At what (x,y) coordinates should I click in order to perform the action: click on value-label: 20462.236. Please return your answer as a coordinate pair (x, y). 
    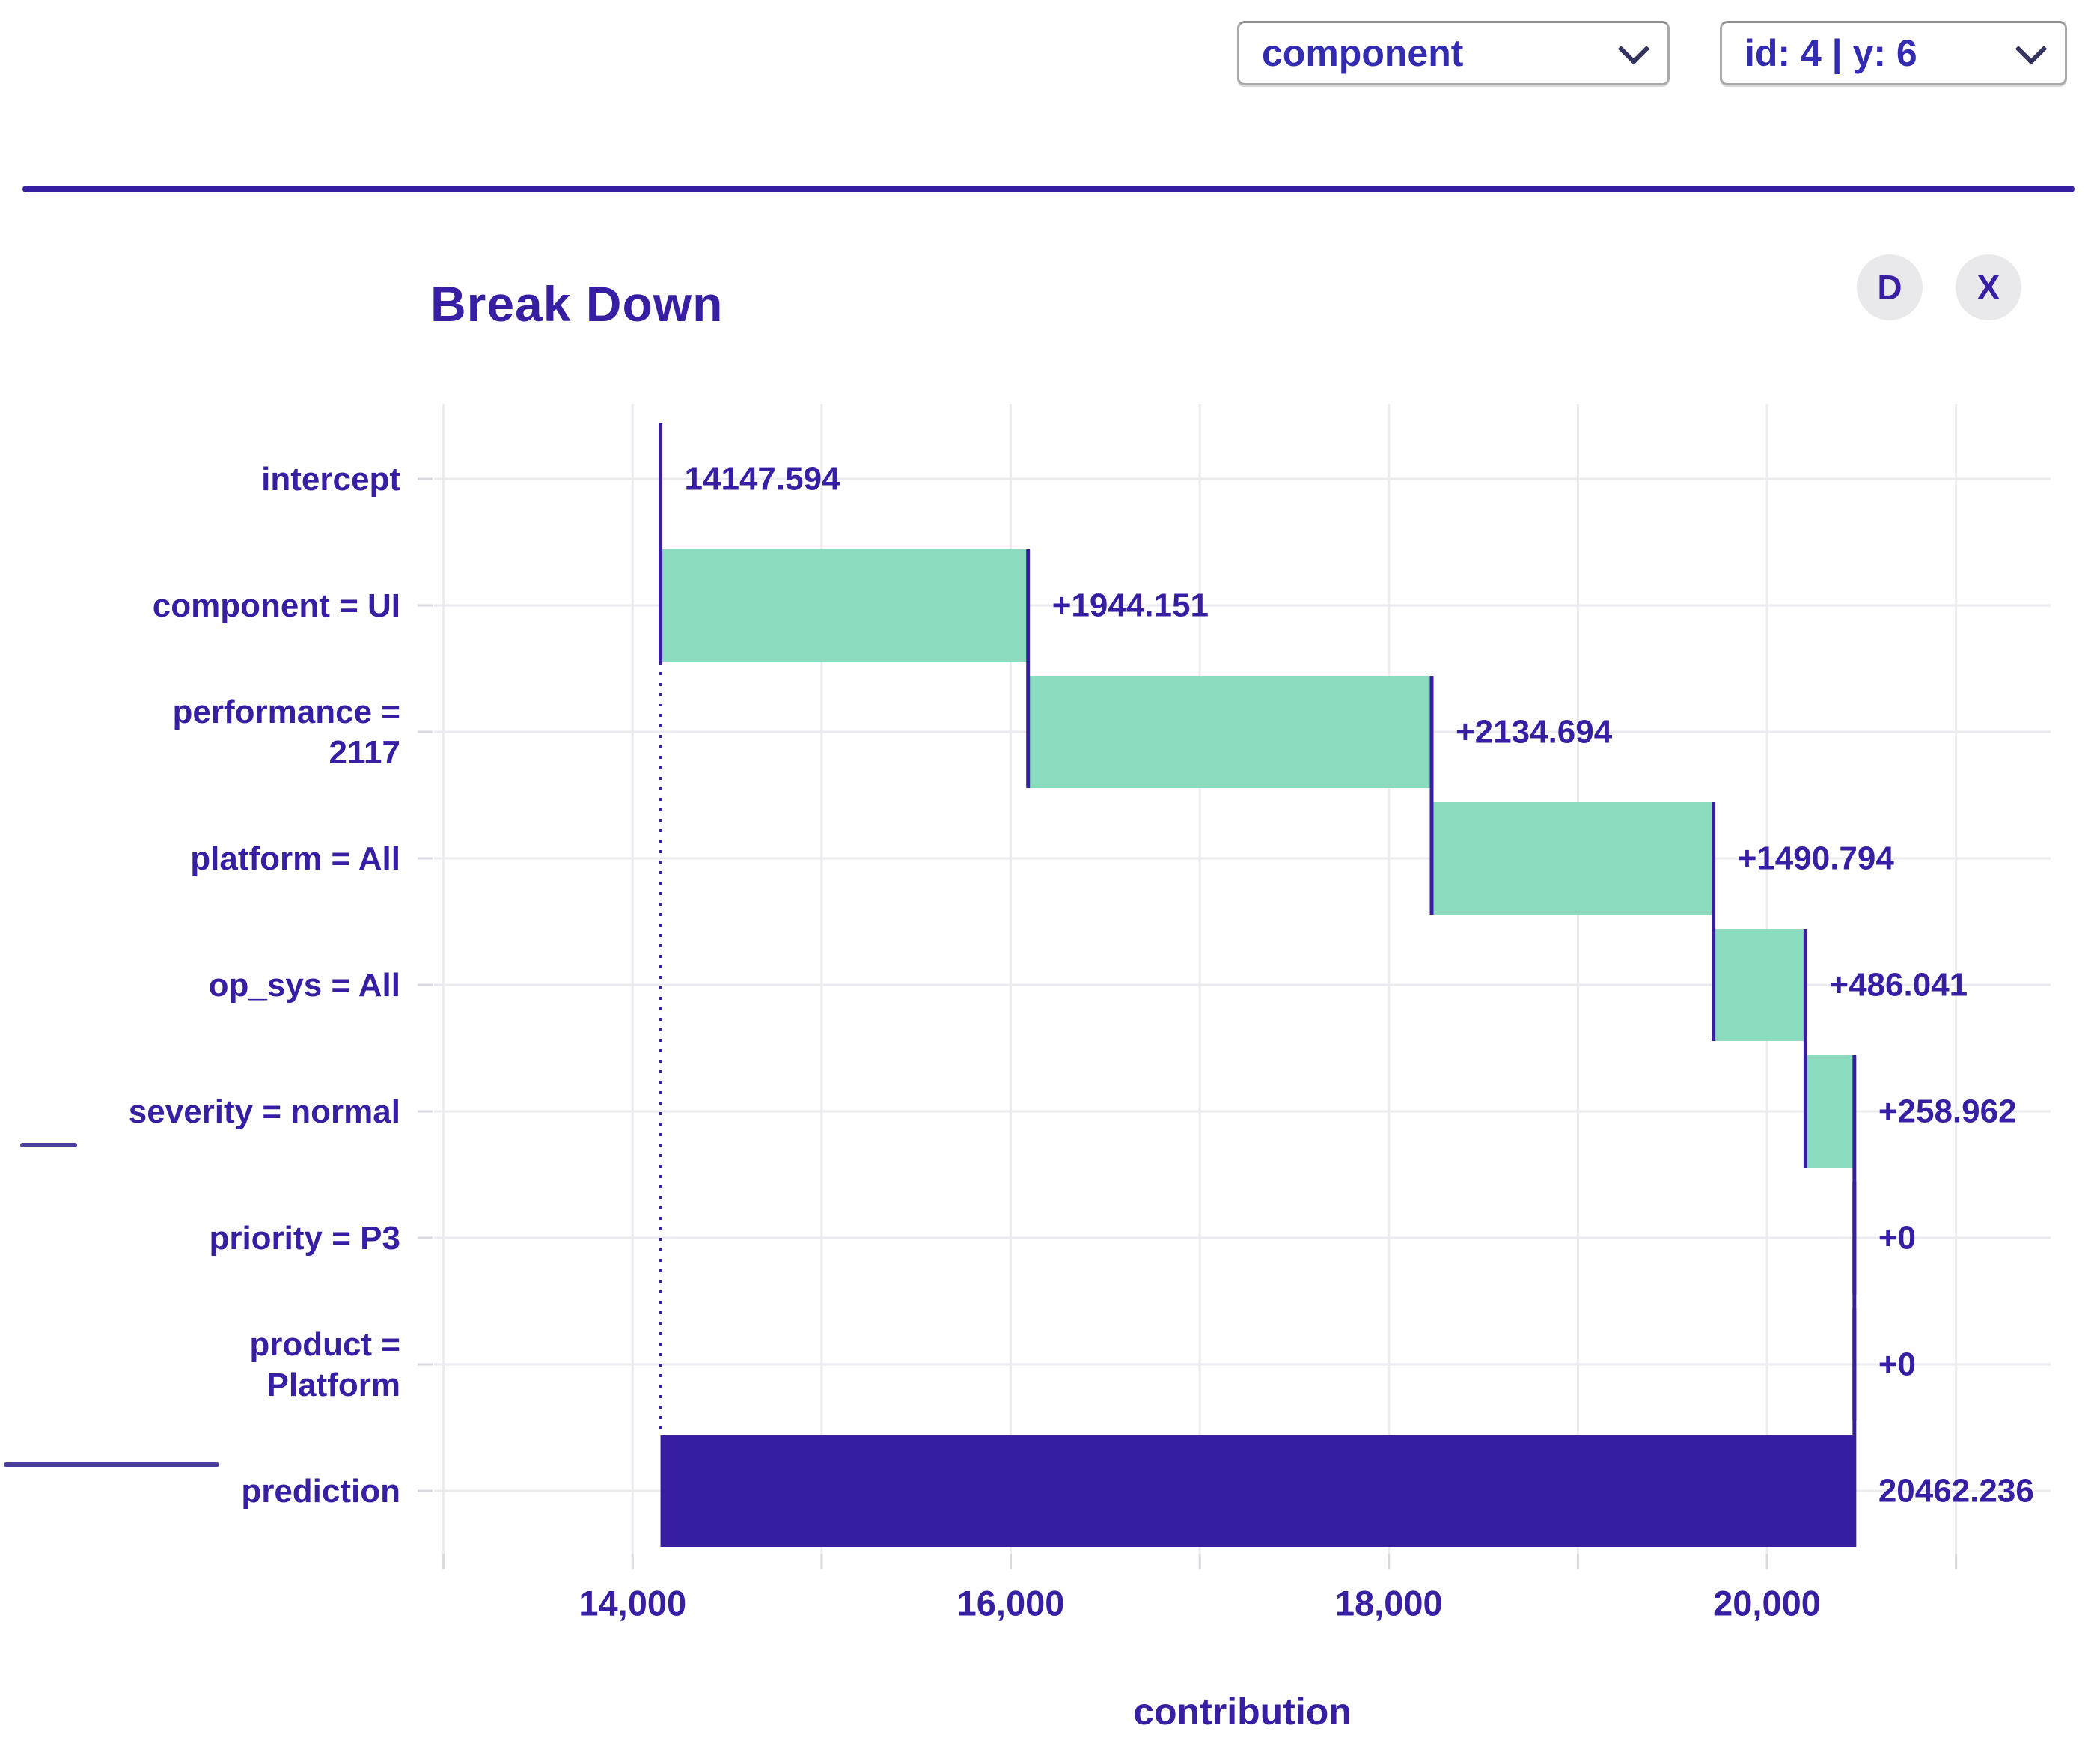
    Looking at the image, I should click on (1956, 1491).